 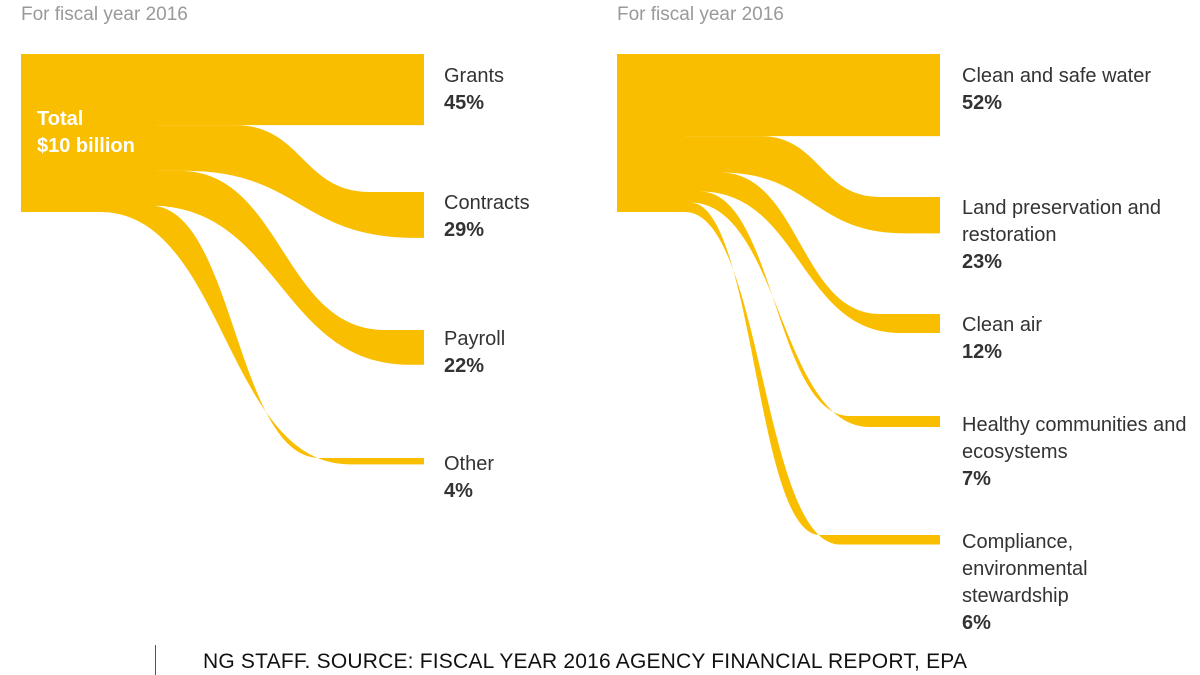 What do you see at coordinates (155, 660) in the screenshot?
I see `footer-divider` at bounding box center [155, 660].